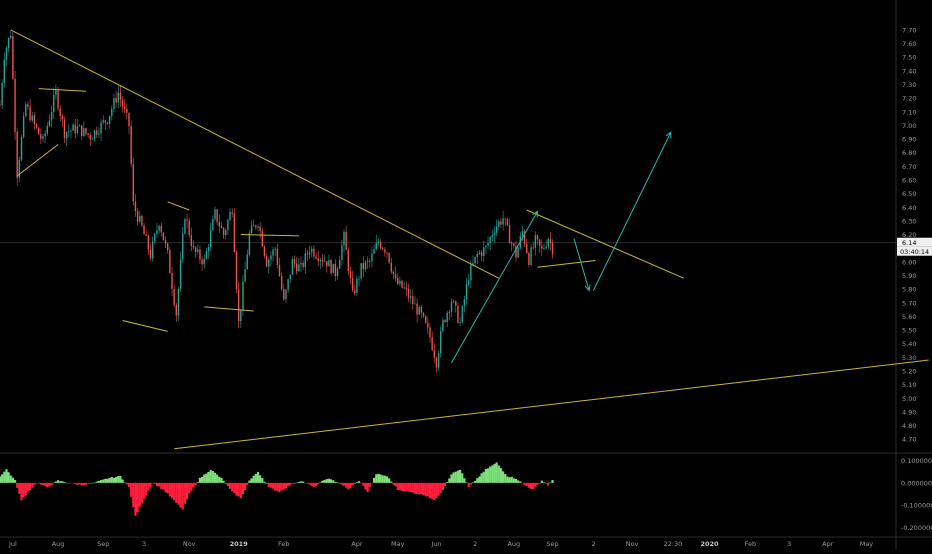  Describe the element at coordinates (909, 99) in the screenshot. I see `price-tick-label: 7.20` at that location.